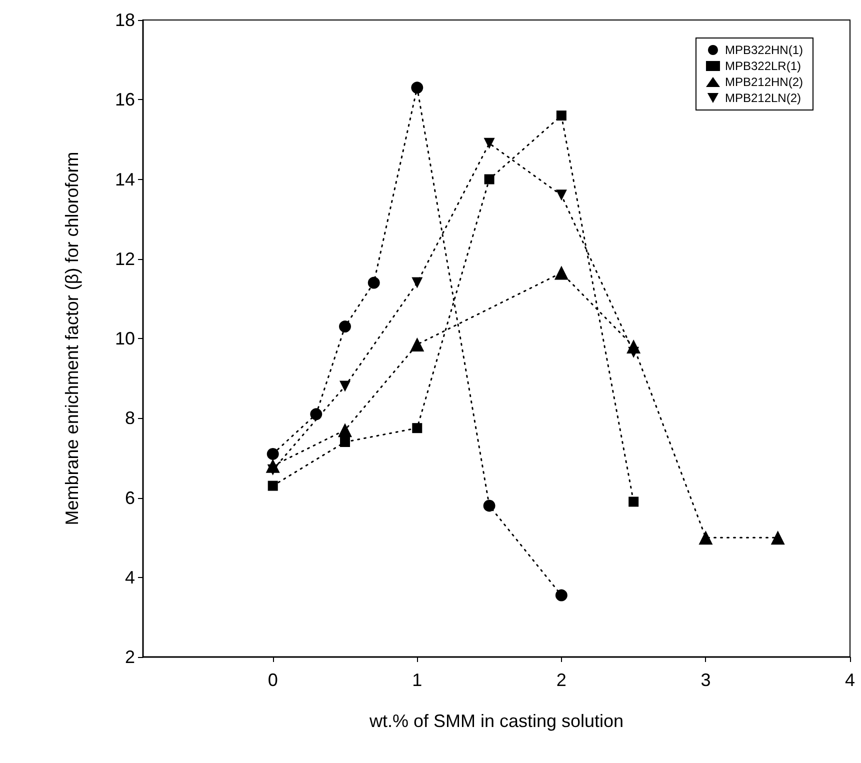 This screenshot has height=763, width=861. Describe the element at coordinates (129, 657) in the screenshot. I see `y-tick-label: 2` at that location.